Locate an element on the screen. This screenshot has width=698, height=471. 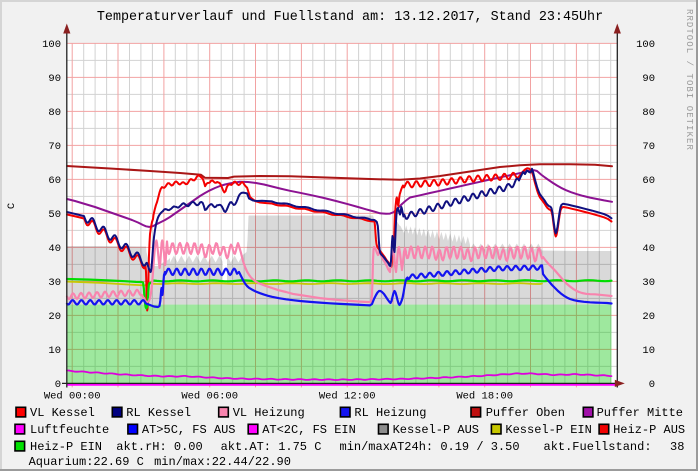
svg-text: min/max:22.44/22.90 is located at coordinates (222, 462).